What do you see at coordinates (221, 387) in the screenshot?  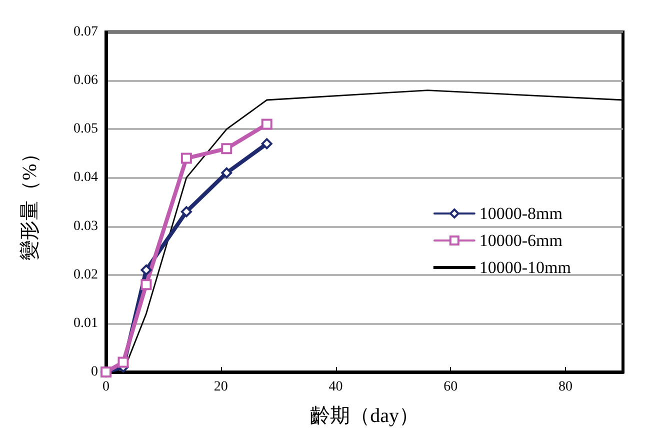 I see `x-tick-label: 20` at bounding box center [221, 387].